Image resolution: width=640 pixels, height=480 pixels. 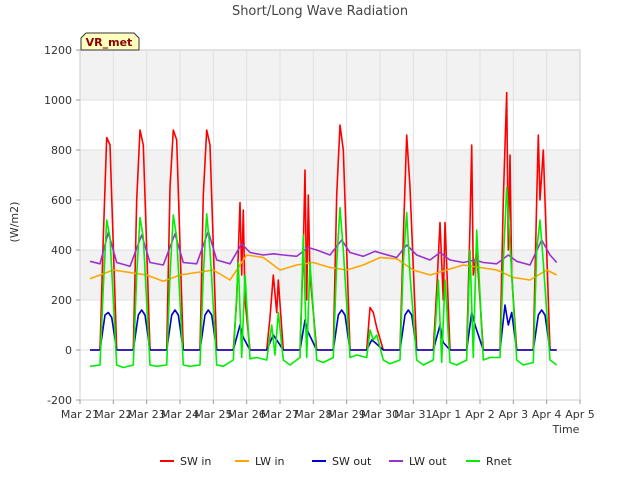 What do you see at coordinates (323, 268) in the screenshot?
I see `series-line-lw-in` at bounding box center [323, 268].